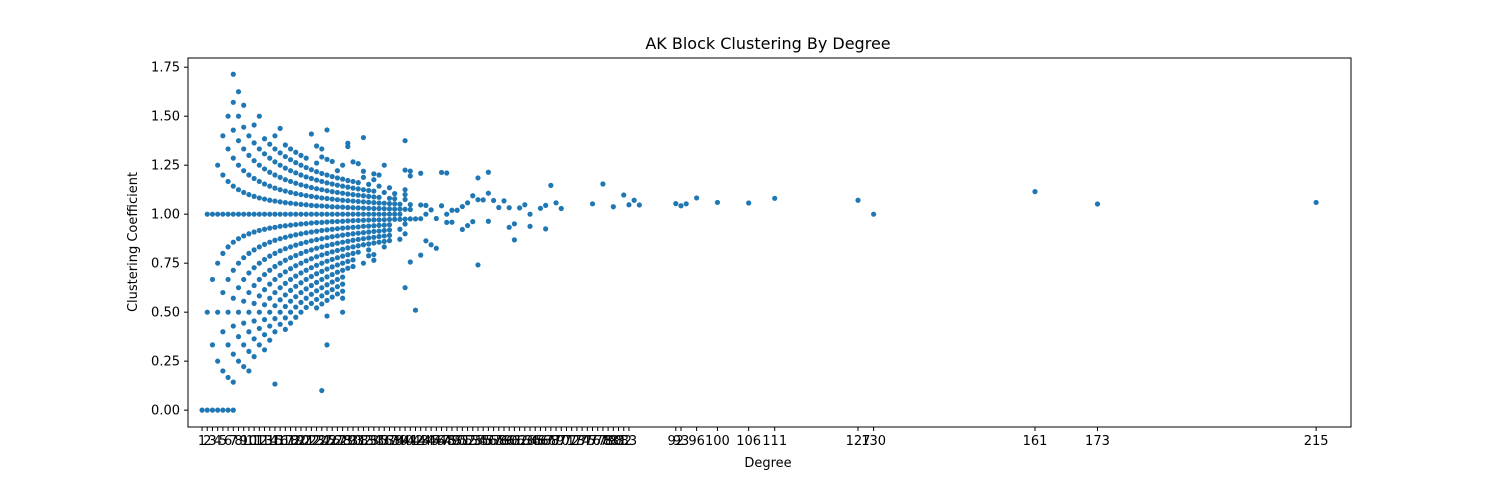  Describe the element at coordinates (540, 441) in the screenshot. I see `x-tick-label: 66` at that location.